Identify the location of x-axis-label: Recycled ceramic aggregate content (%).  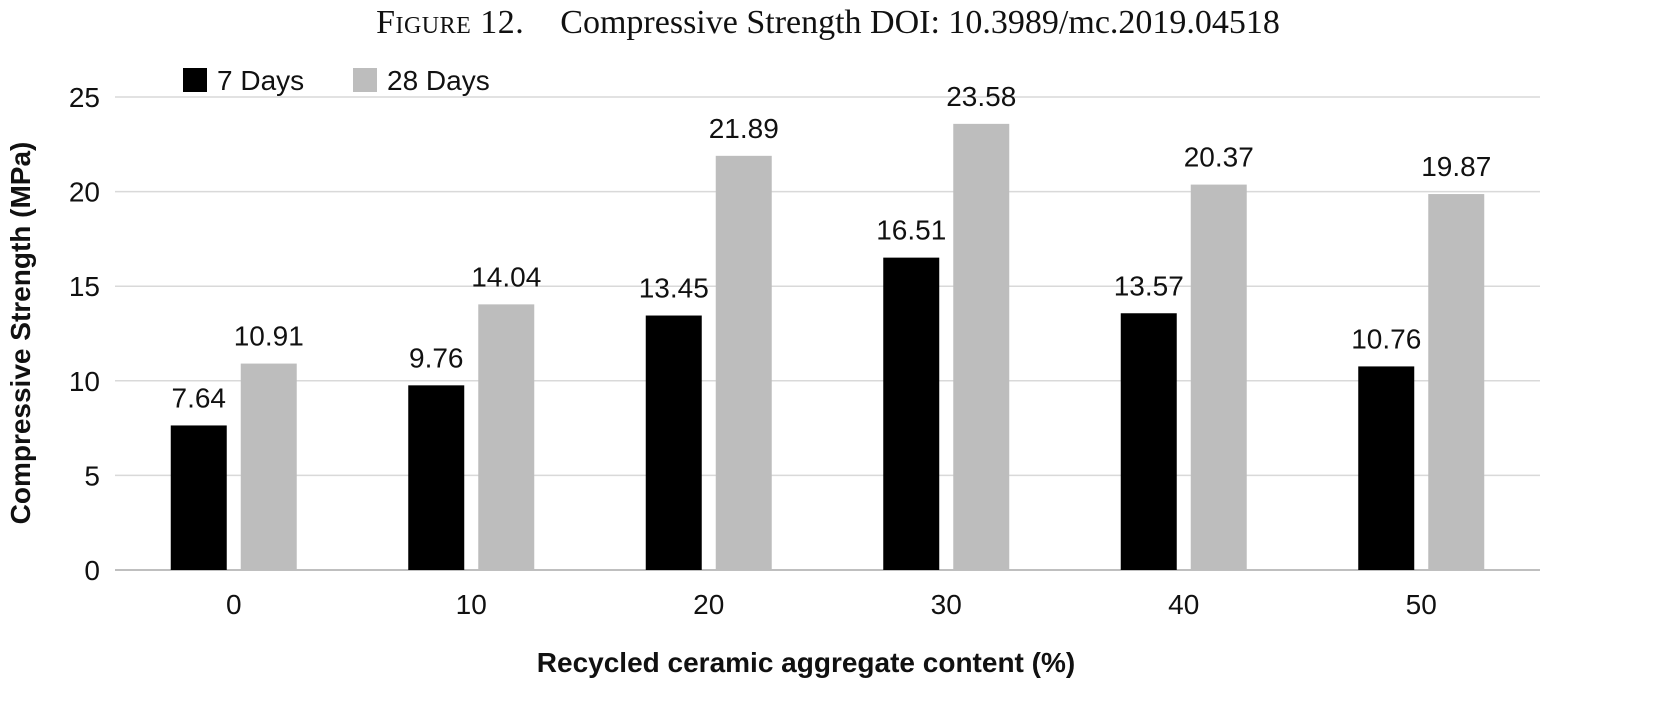
(806, 662).